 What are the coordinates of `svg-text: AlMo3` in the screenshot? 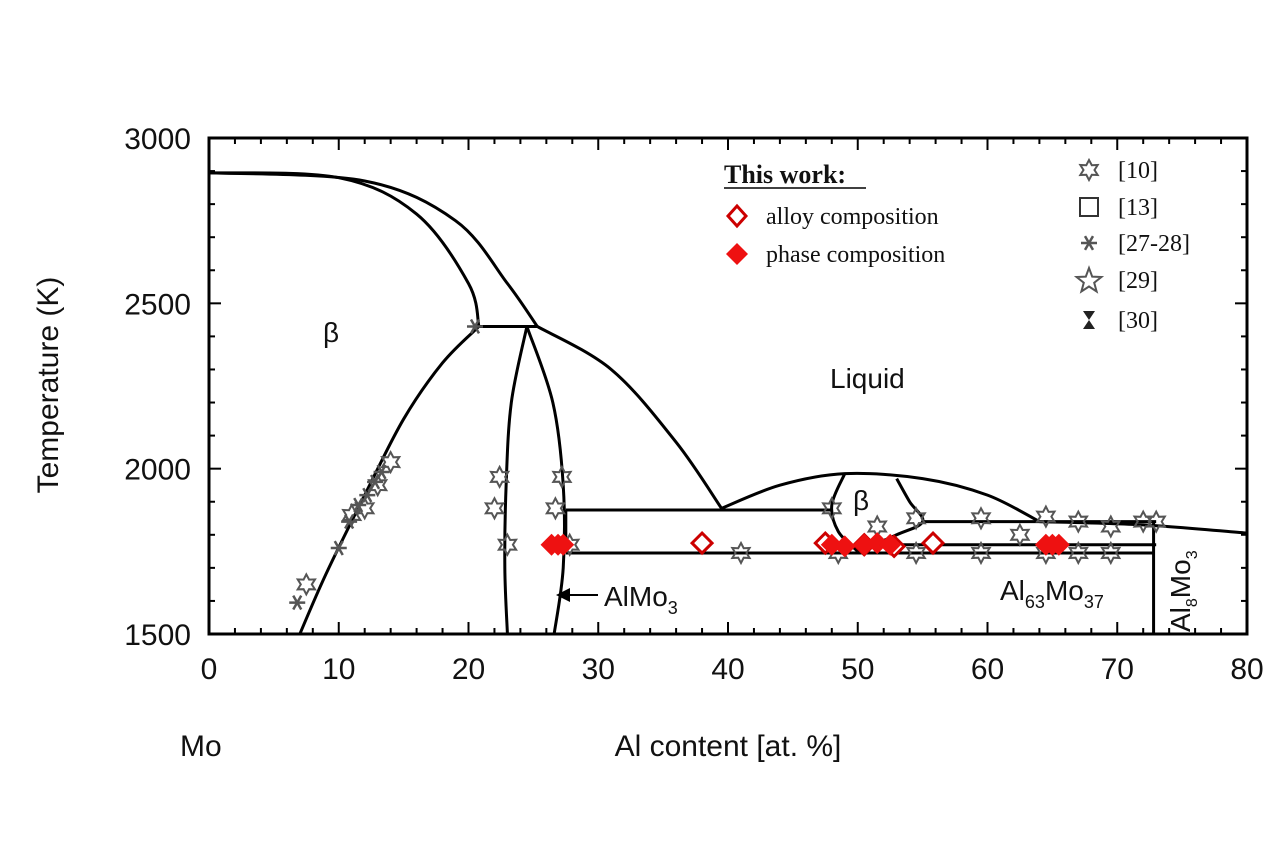 It's located at (641, 599).